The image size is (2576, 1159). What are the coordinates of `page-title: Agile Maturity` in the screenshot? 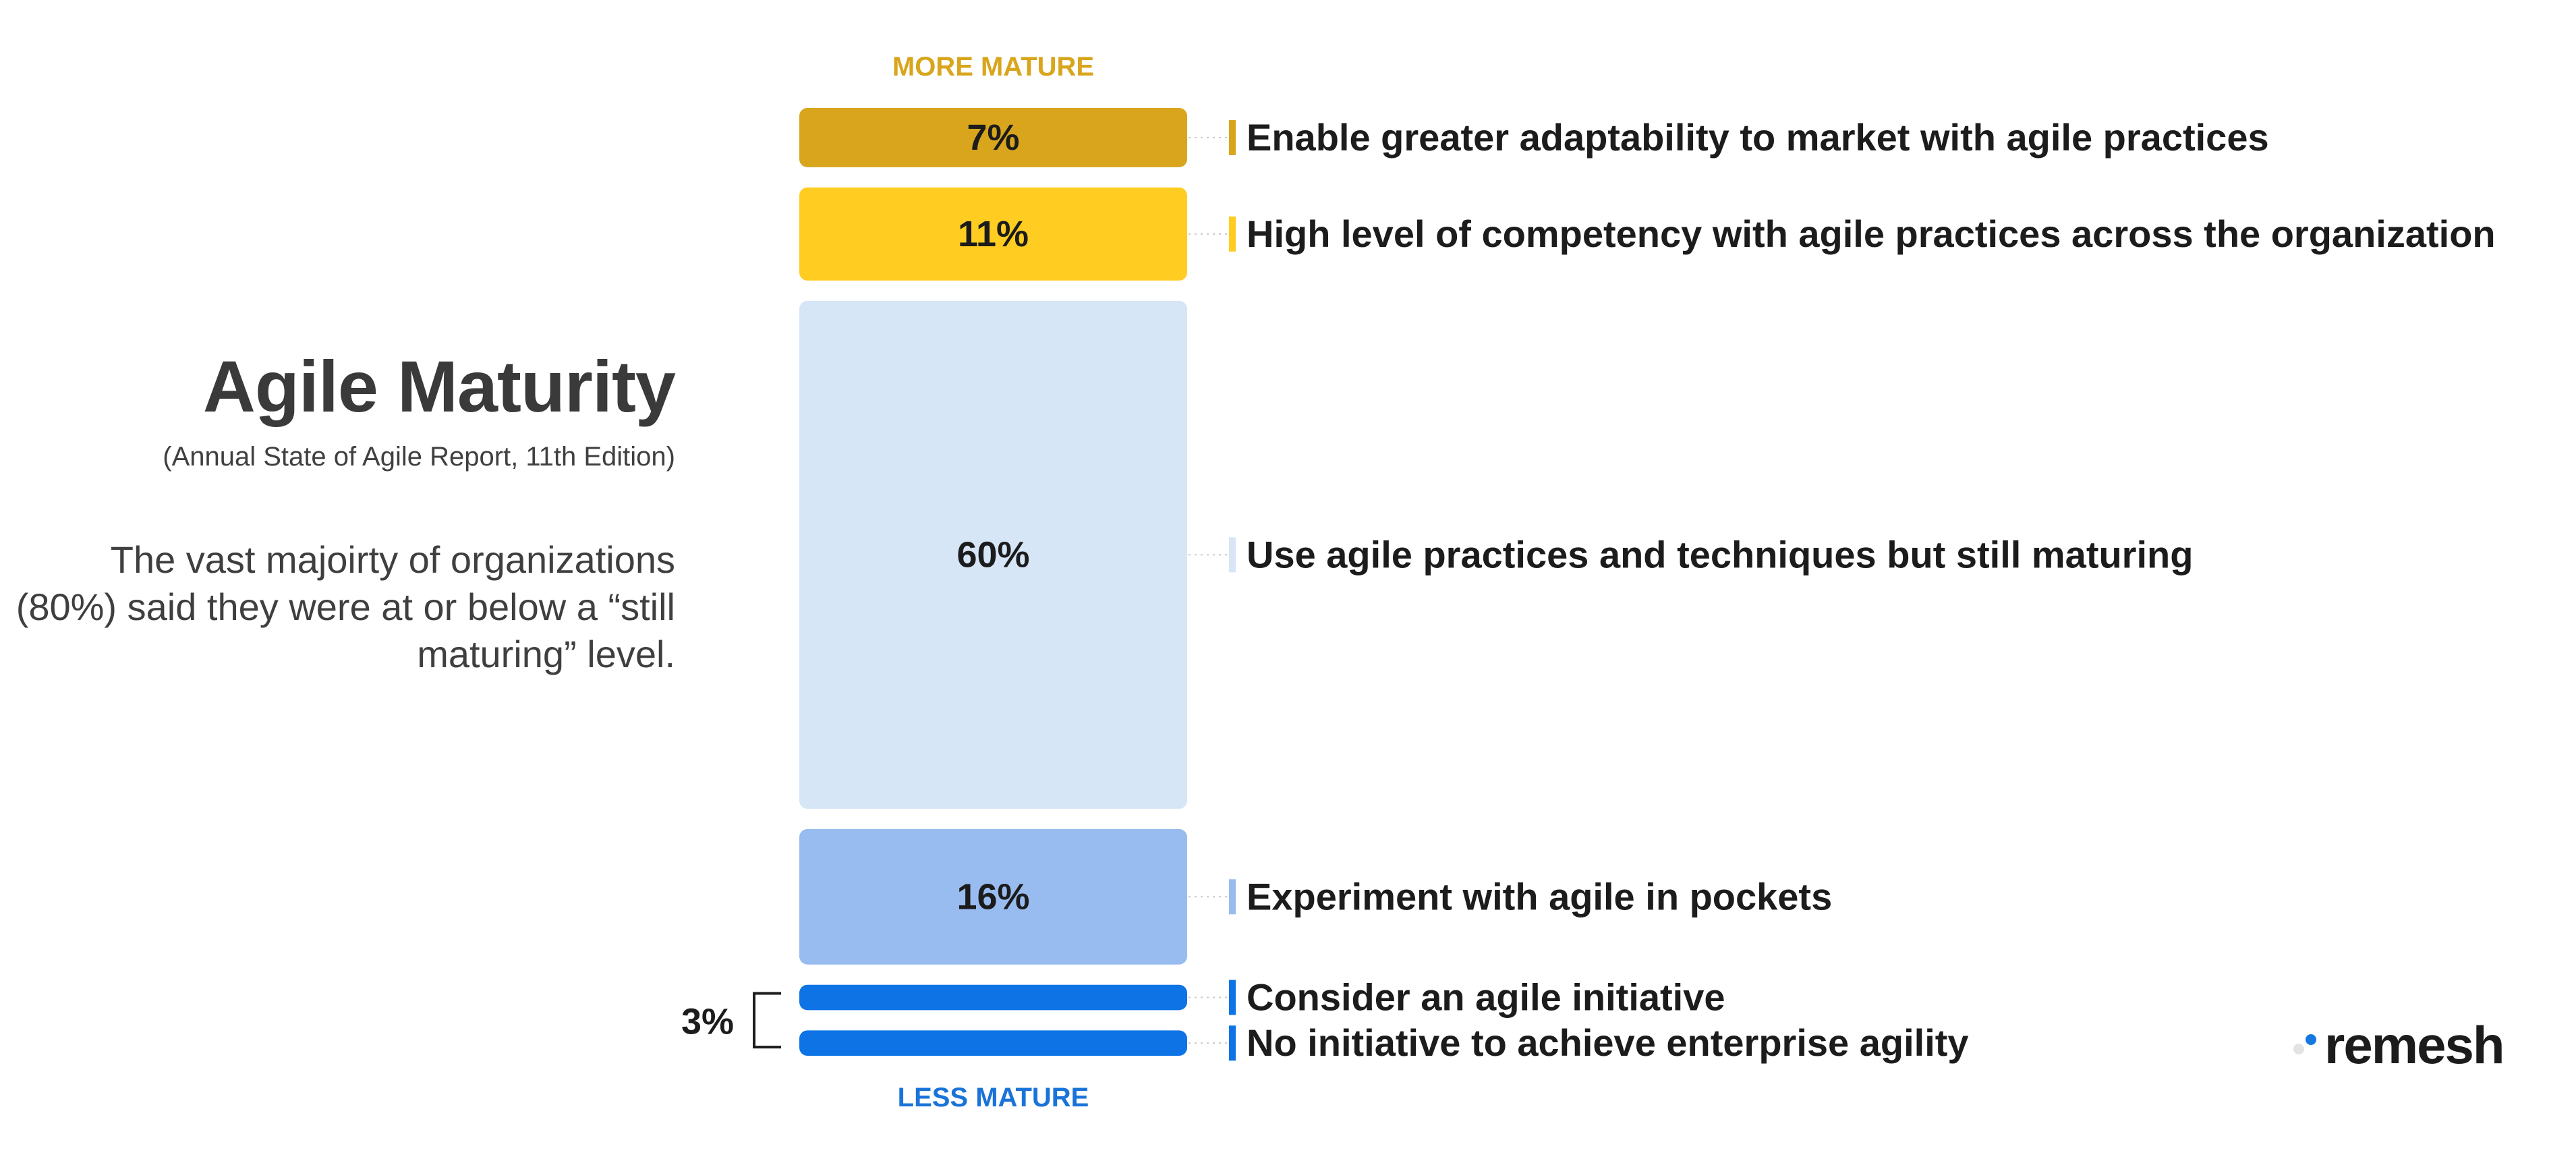 It's located at (439, 386).